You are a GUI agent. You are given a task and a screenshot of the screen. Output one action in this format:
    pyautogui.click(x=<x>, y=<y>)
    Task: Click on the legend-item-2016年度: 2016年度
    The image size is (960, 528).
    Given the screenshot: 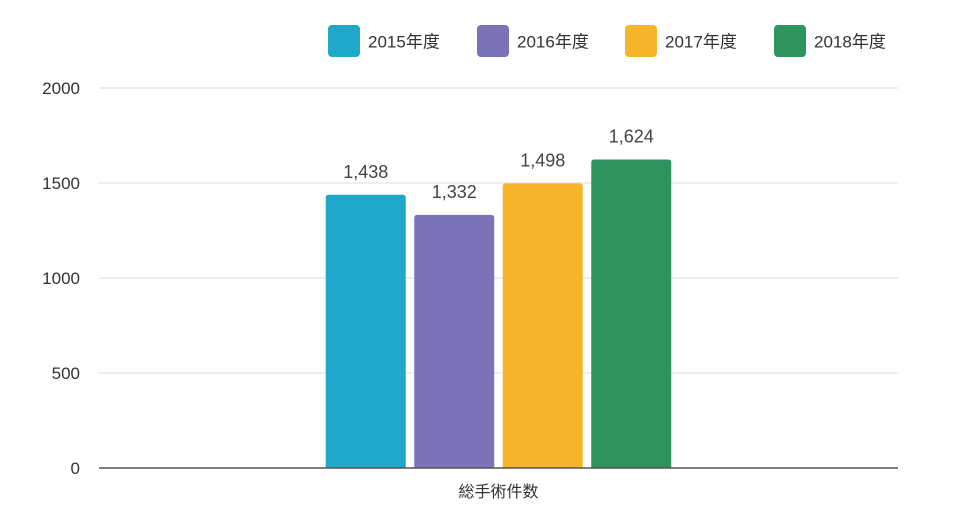 What is the action you would take?
    pyautogui.click(x=533, y=41)
    